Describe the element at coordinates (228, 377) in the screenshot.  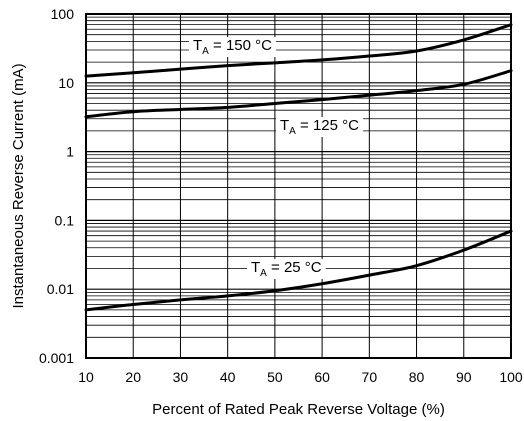
I see `x-tick-label: 40` at that location.